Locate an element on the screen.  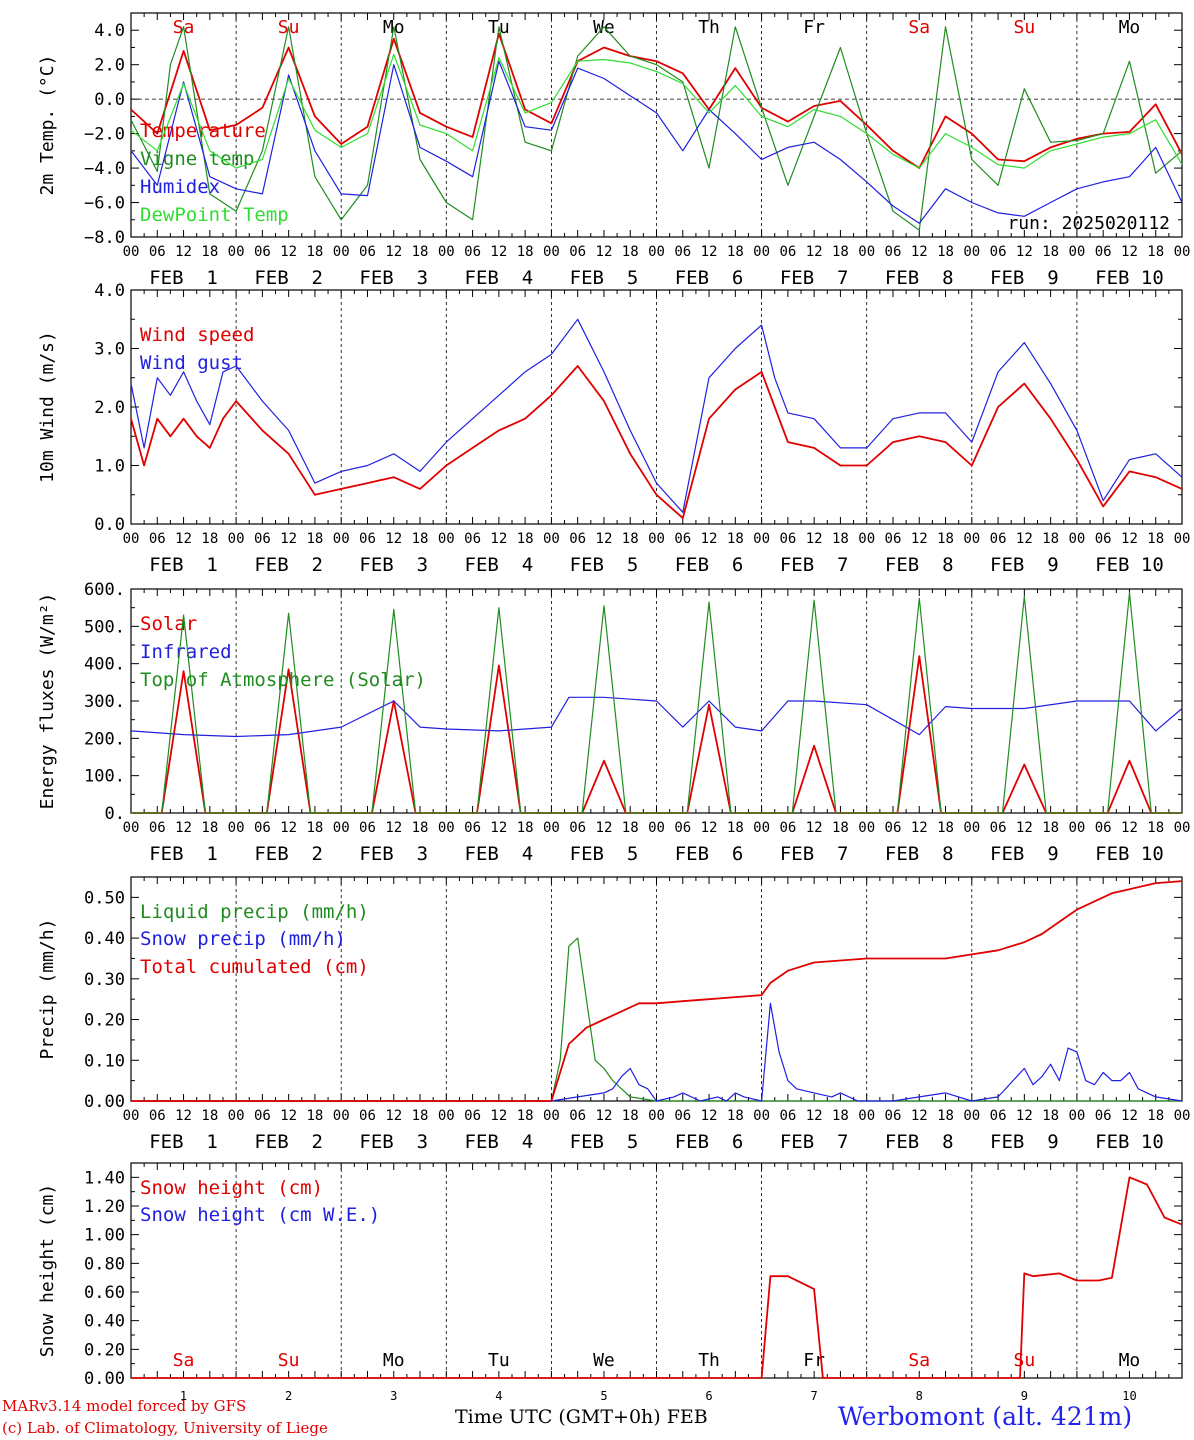
series-line-snow-precip-mm-h- is located at coordinates (657, 1052).